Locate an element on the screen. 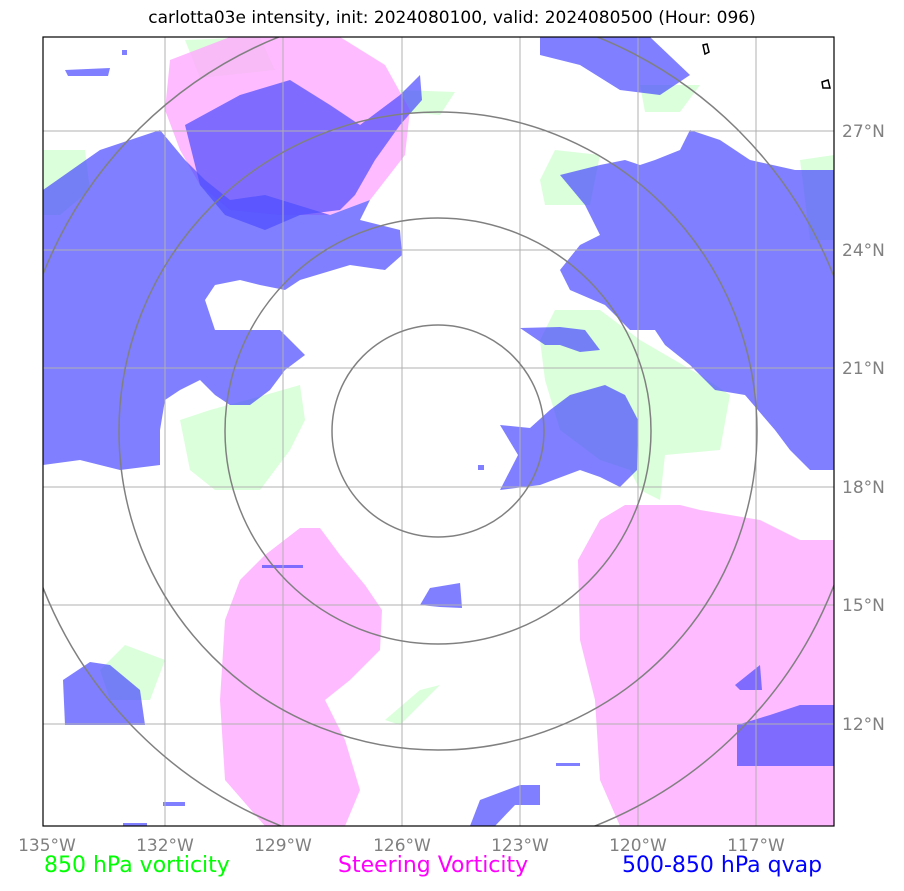 The image size is (904, 891). legend-qvap: 500-850 hPa qvap is located at coordinates (722, 865).